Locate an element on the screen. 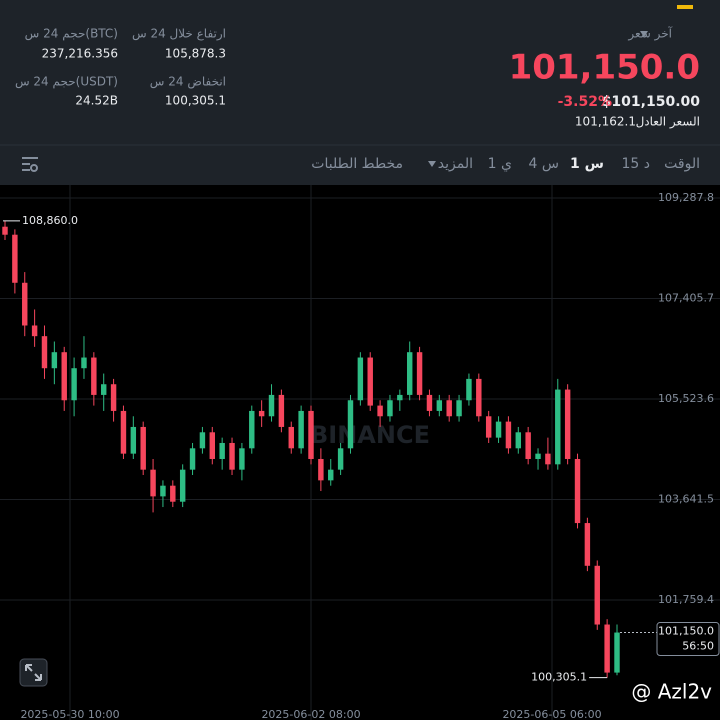 The width and height of the screenshot is (720, 720). countdown: 56:50 is located at coordinates (698, 646).